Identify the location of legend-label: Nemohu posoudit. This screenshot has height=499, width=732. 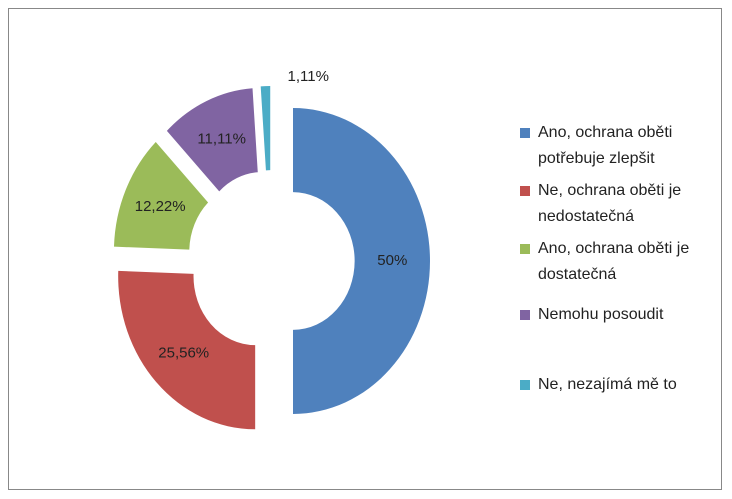
(601, 314).